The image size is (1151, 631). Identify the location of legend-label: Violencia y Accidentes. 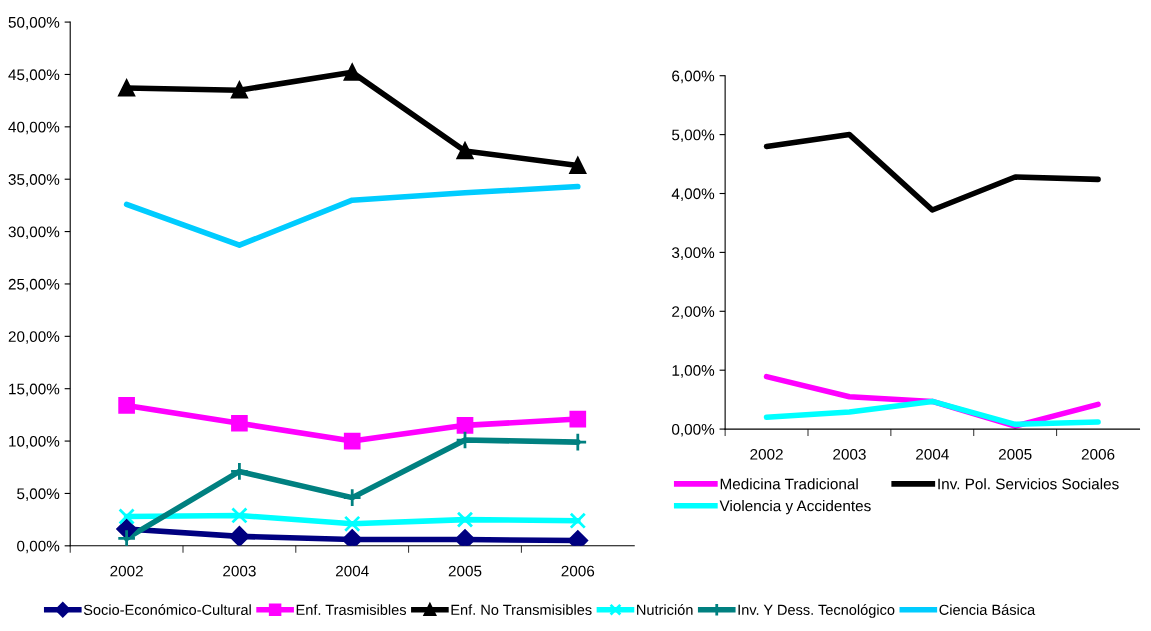
(795, 507).